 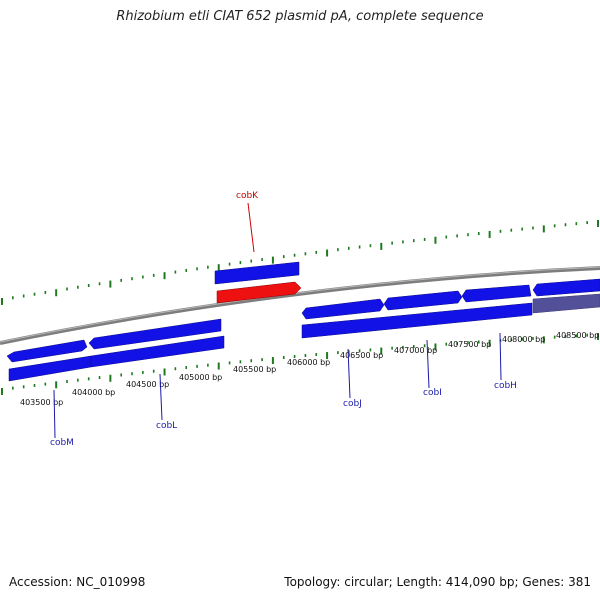 I want to click on gene-lane-cobk, so click(x=258, y=282).